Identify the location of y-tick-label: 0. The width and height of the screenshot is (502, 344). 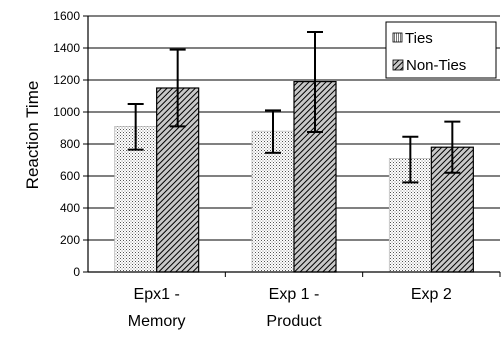
(76, 272).